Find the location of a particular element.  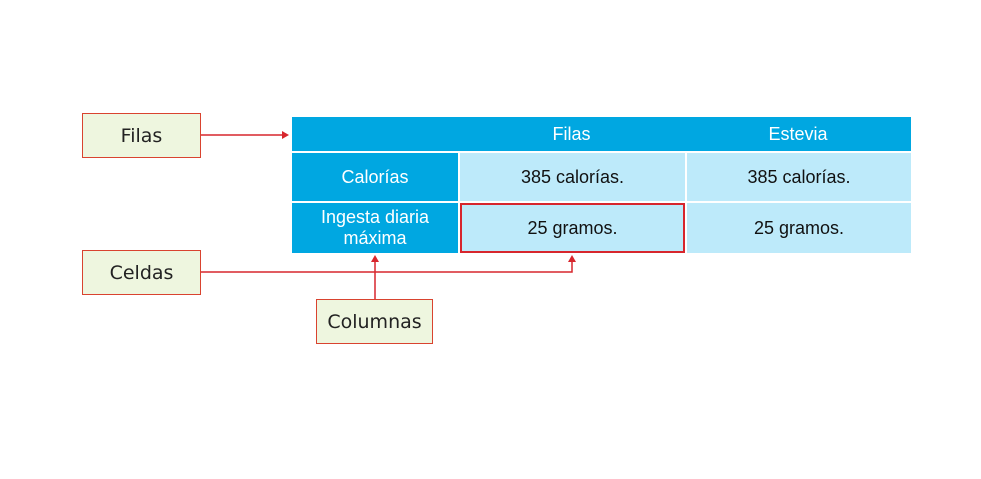

row-header-ingesta-line1: Ingesta diaria is located at coordinates (375, 217).